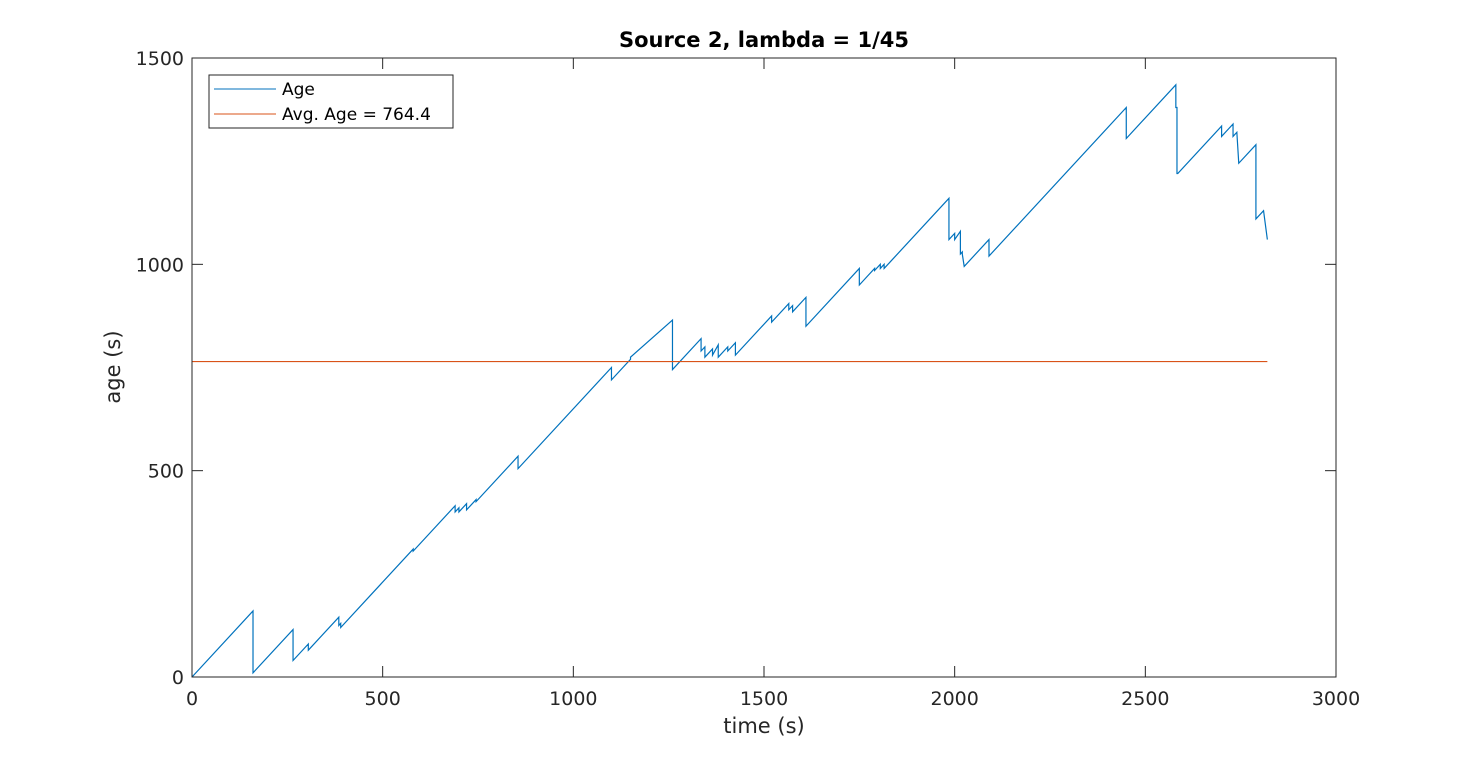 The width and height of the screenshot is (1477, 761). Describe the element at coordinates (298, 90) in the screenshot. I see `legend-entry-age: Age` at that location.